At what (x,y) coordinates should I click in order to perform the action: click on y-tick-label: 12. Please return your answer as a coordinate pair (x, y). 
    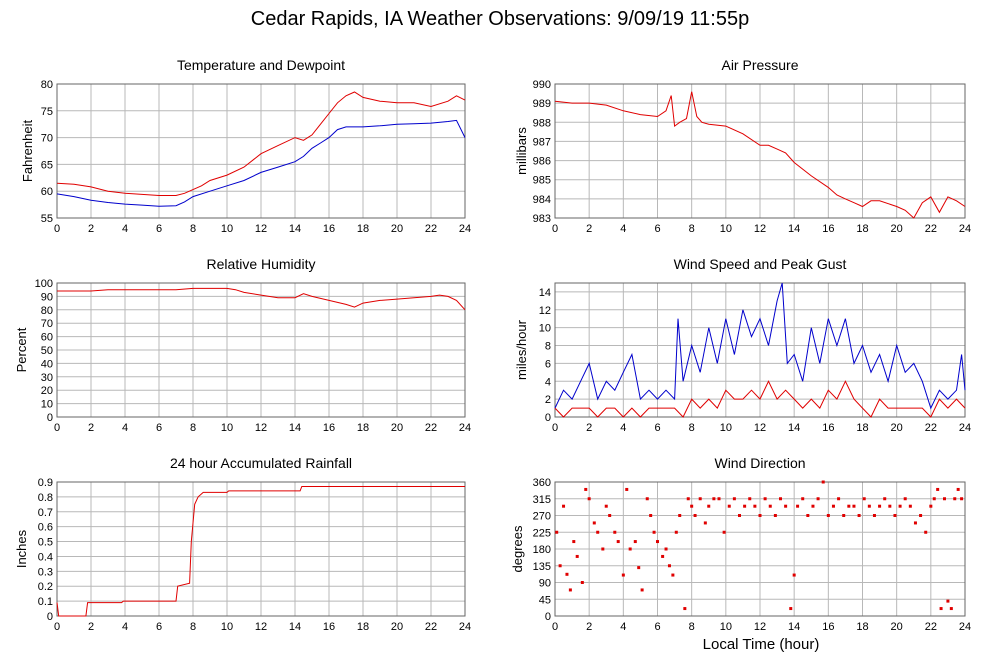
    Looking at the image, I should click on (545, 311).